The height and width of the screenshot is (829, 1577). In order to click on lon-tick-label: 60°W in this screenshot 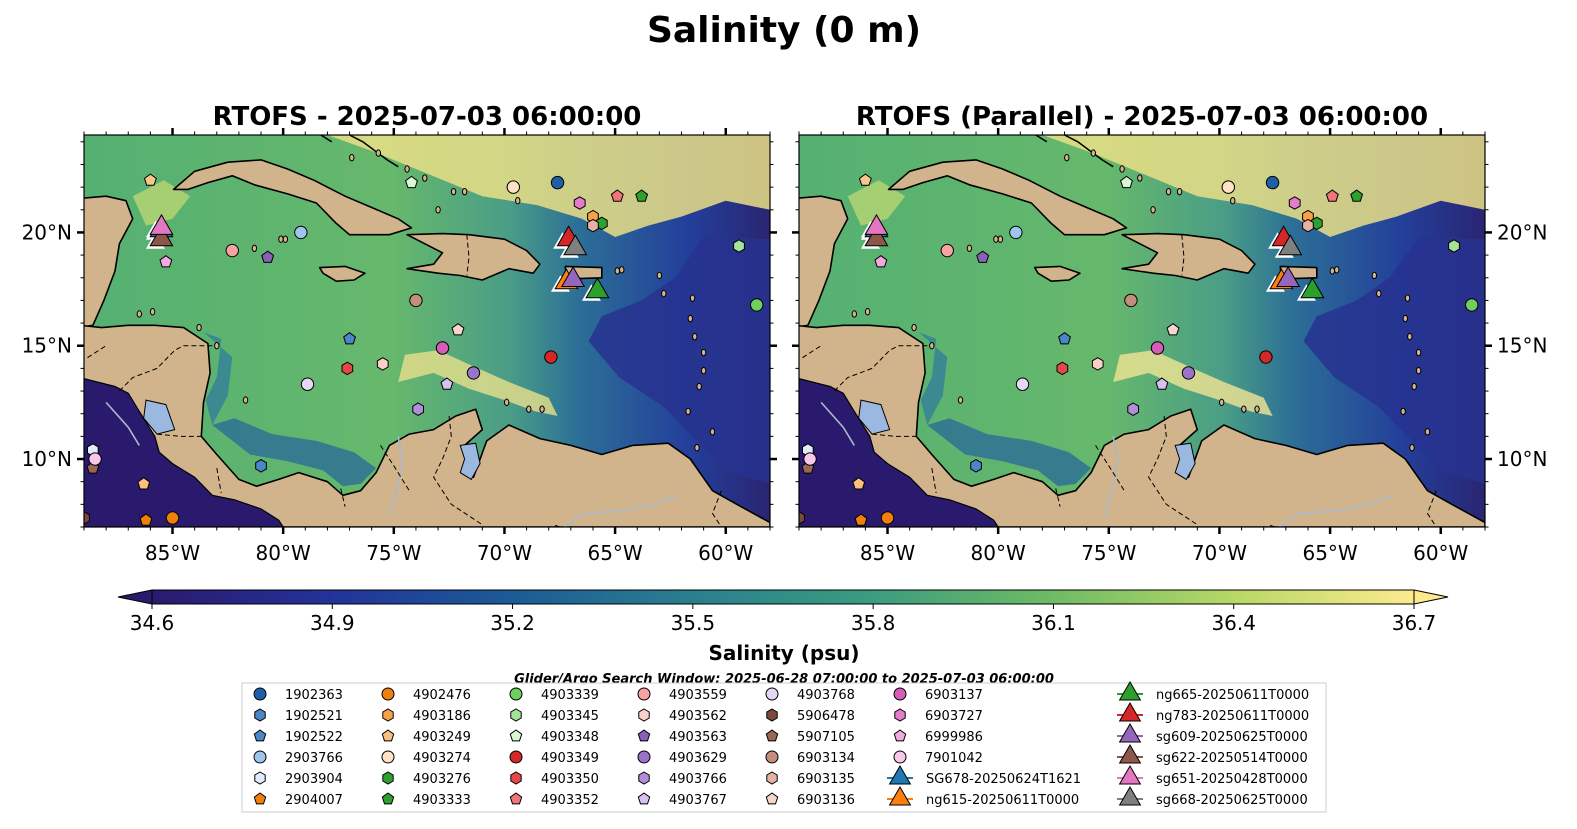, I will do `click(1440, 553)`.